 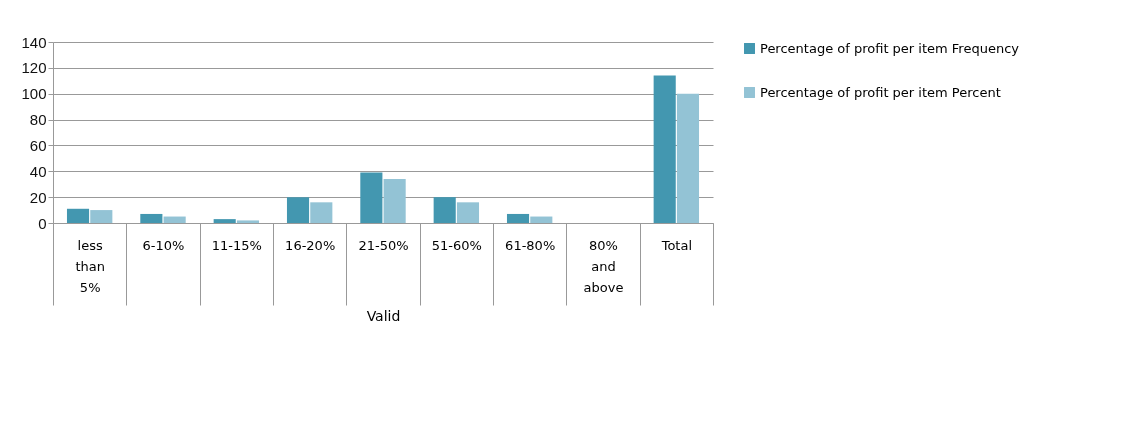 I want to click on legend-label: Percentage of profit per item Frequency, so click(x=890, y=48).